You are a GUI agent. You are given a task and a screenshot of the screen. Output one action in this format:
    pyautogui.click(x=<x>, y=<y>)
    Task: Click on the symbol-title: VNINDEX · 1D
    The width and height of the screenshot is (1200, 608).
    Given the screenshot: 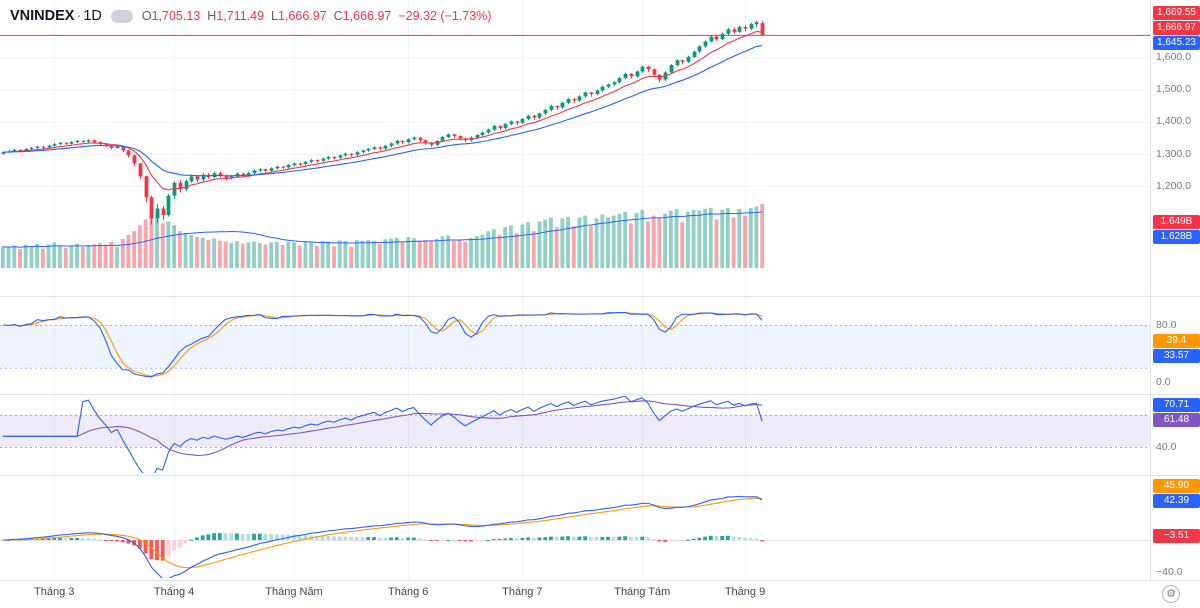 What is the action you would take?
    pyautogui.click(x=56, y=16)
    